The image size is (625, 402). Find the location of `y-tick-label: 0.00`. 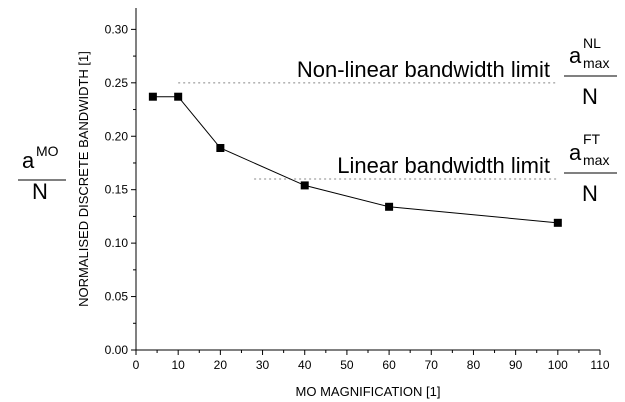

y-tick-label: 0.00 is located at coordinates (117, 350).